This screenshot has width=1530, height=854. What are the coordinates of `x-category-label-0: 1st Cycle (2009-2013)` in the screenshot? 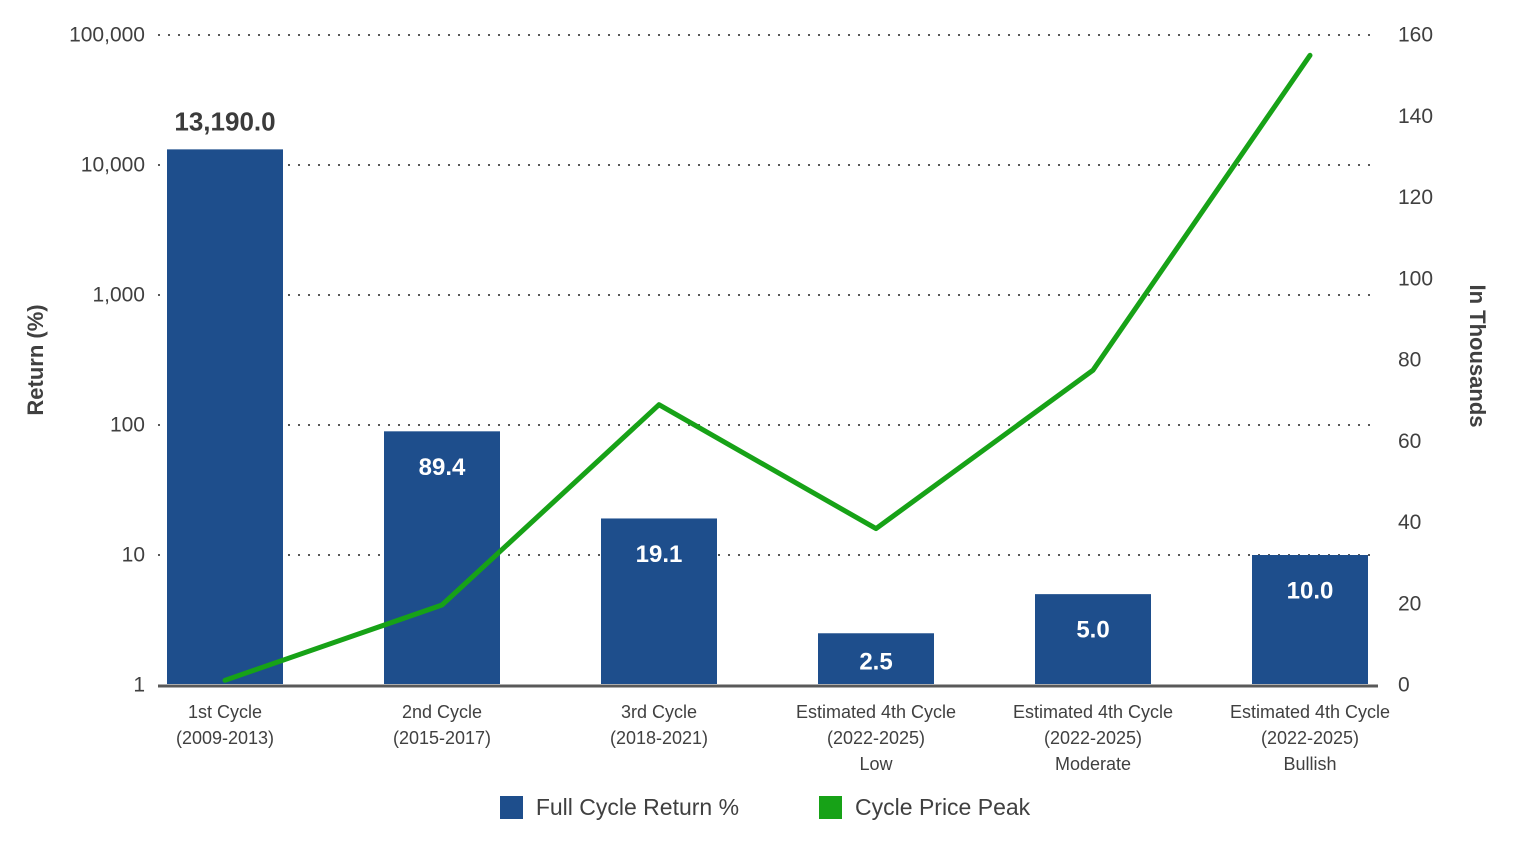 It's located at (225, 725).